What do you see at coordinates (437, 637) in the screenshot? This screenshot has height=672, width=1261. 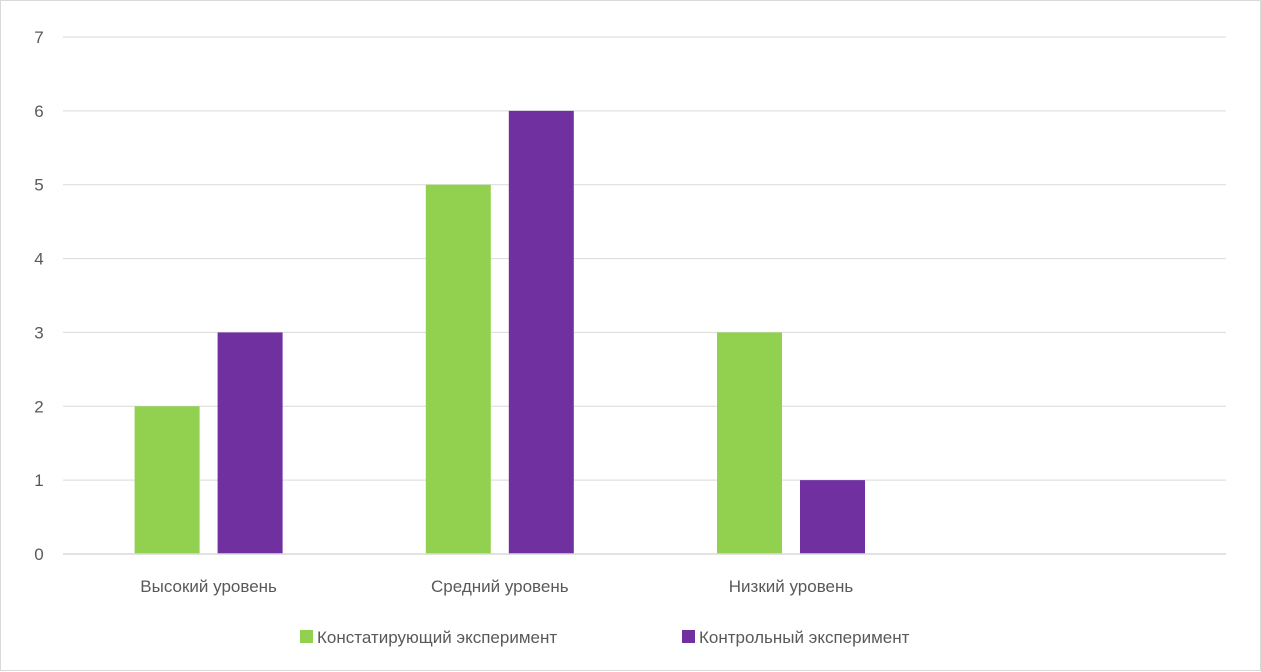 I see `legend-label: Констатирующий эксперимент` at bounding box center [437, 637].